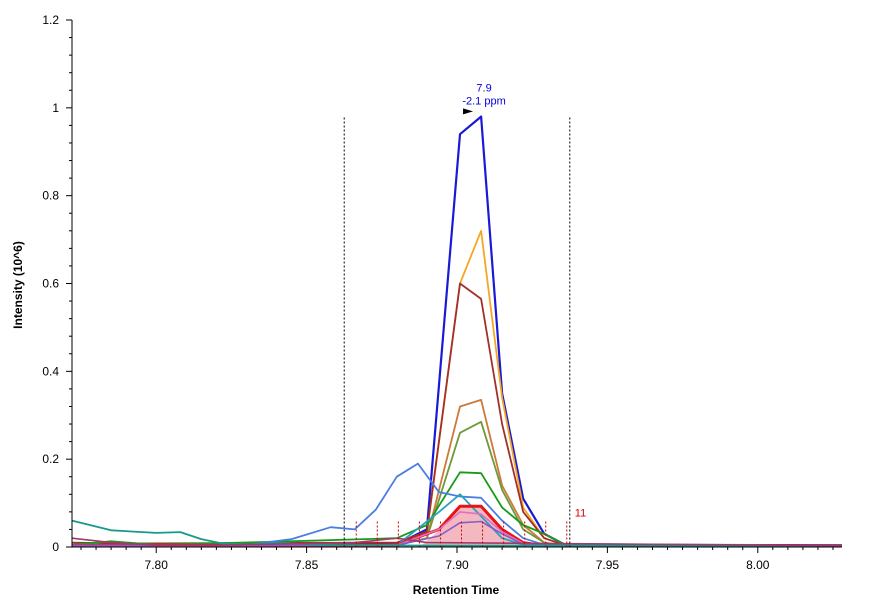 The height and width of the screenshot is (609, 869). What do you see at coordinates (307, 565) in the screenshot?
I see `x-tick-label: 7.85` at bounding box center [307, 565].